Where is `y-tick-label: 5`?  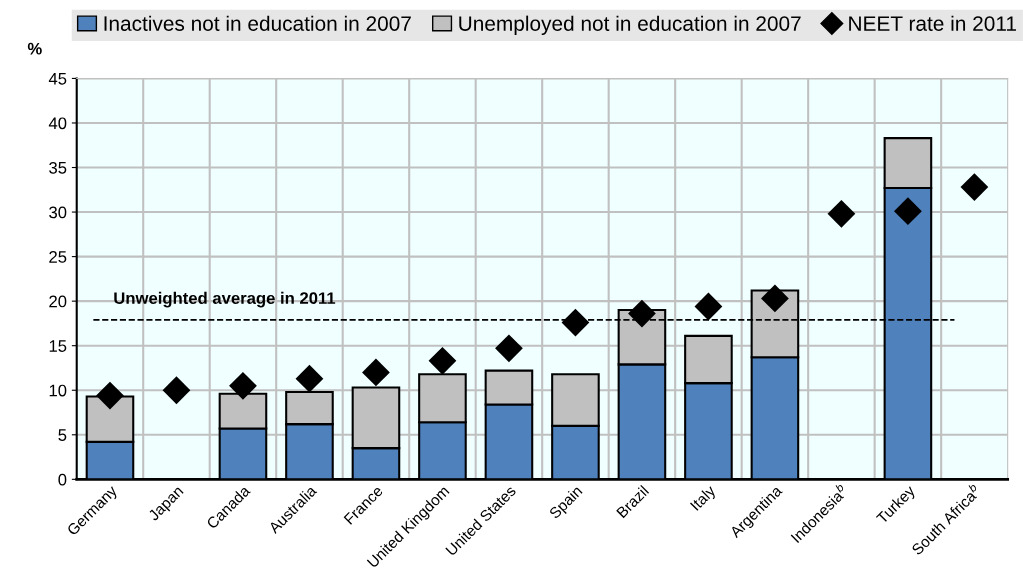 y-tick-label: 5 is located at coordinates (62, 435).